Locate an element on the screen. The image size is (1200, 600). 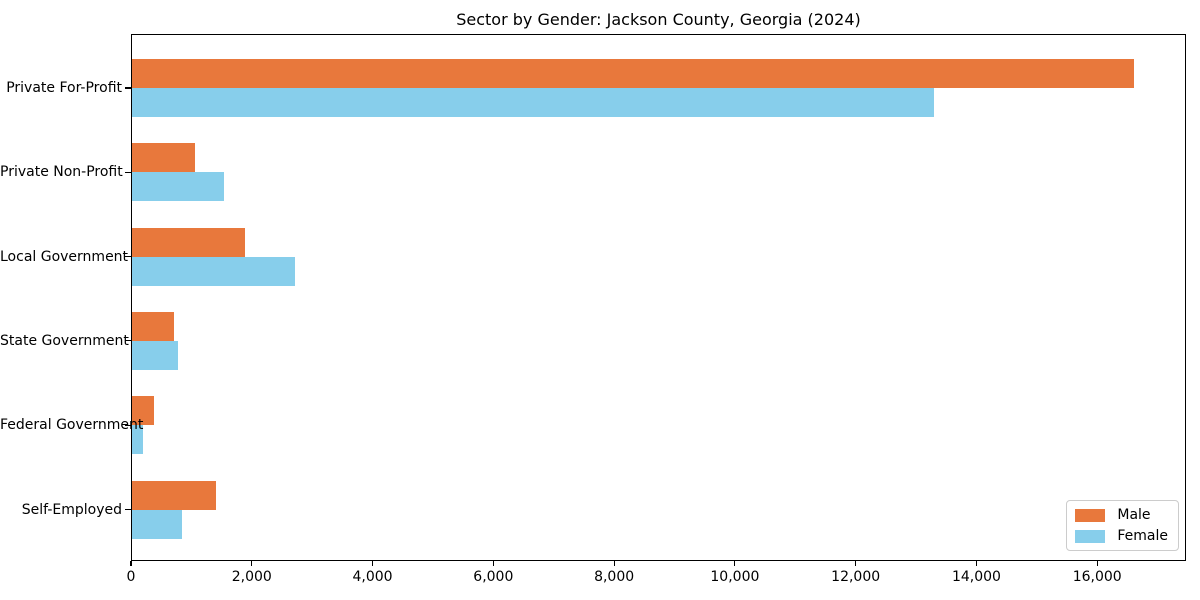
legend-swatch-female is located at coordinates (1090, 536).